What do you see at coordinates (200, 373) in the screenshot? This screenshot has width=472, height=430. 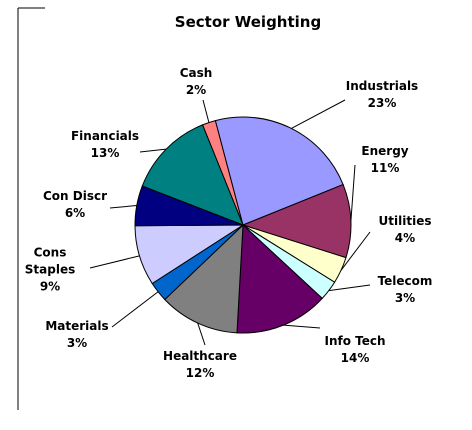 I see `slice-value: 12%` at bounding box center [200, 373].